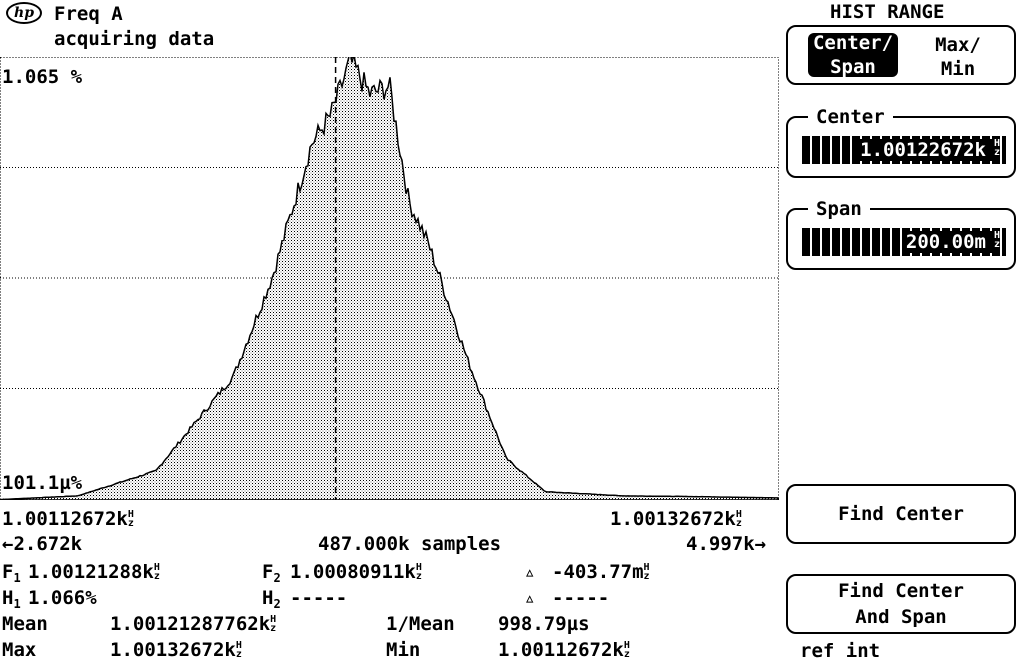 The width and height of the screenshot is (1024, 664). Describe the element at coordinates (271, 573) in the screenshot. I see `f2-label: F2` at that location.